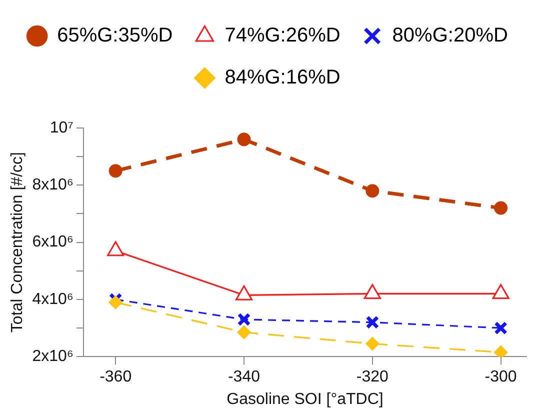 This screenshot has height=415, width=537. What do you see at coordinates (282, 77) in the screenshot?
I see `legend-label: 84%G:16%D` at bounding box center [282, 77].